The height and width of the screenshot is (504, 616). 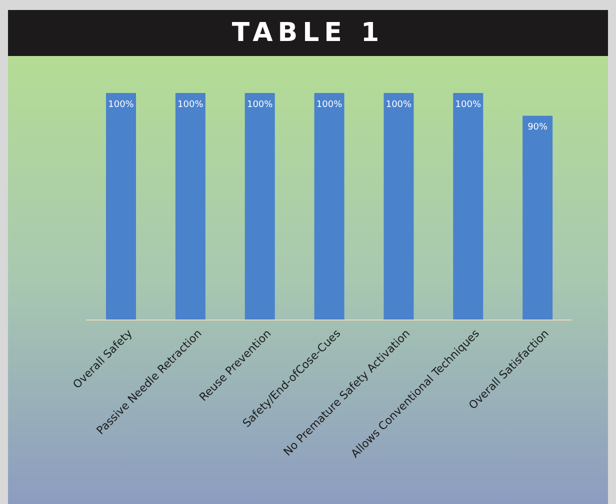 What do you see at coordinates (308, 33) in the screenshot?
I see `chart-title: TABLE 1` at bounding box center [308, 33].